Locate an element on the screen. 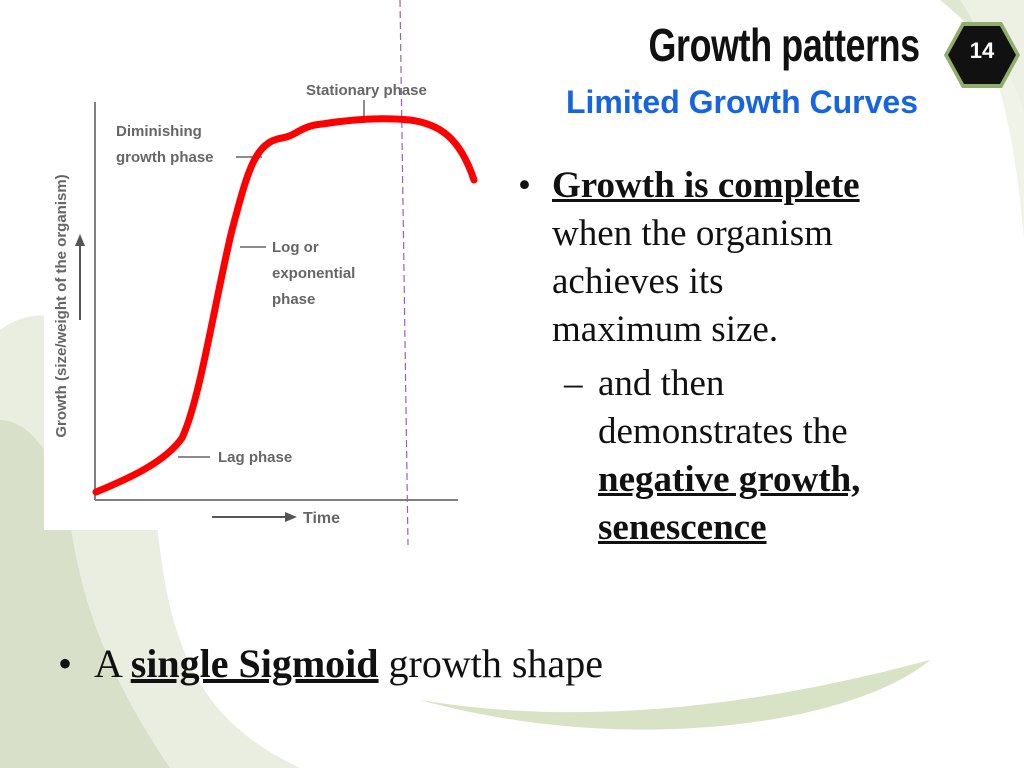 This screenshot has width=1024, height=768. stationary-divider-line is located at coordinates (404, 273).